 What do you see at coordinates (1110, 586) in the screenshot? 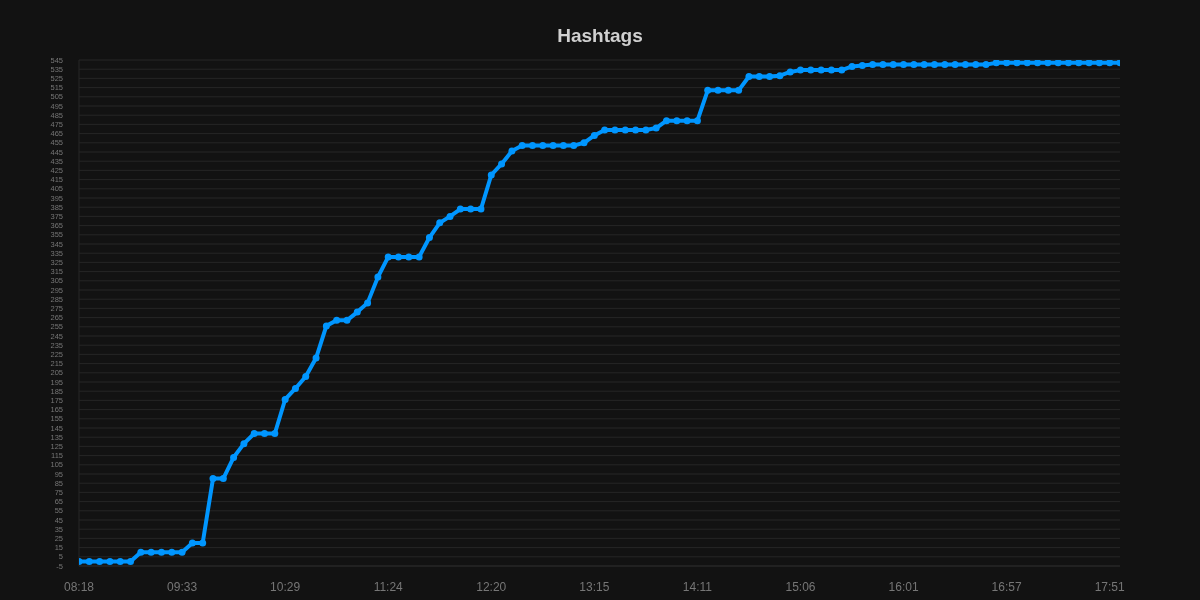
I see `x-tick-label: 17:51` at bounding box center [1110, 586].